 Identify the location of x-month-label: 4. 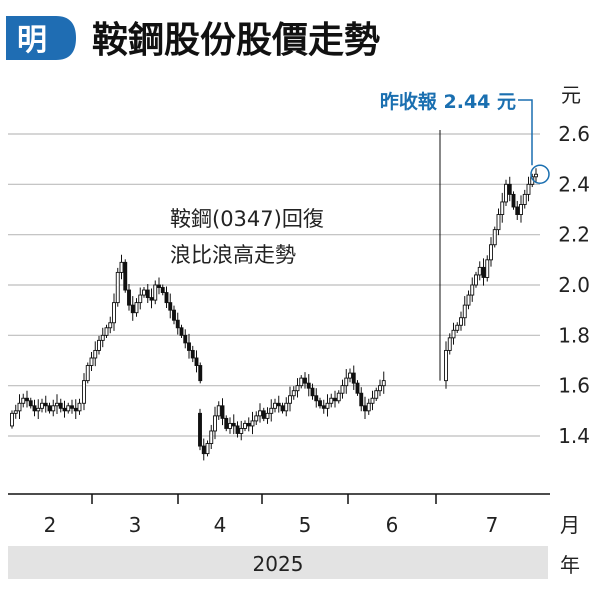
(220, 525).